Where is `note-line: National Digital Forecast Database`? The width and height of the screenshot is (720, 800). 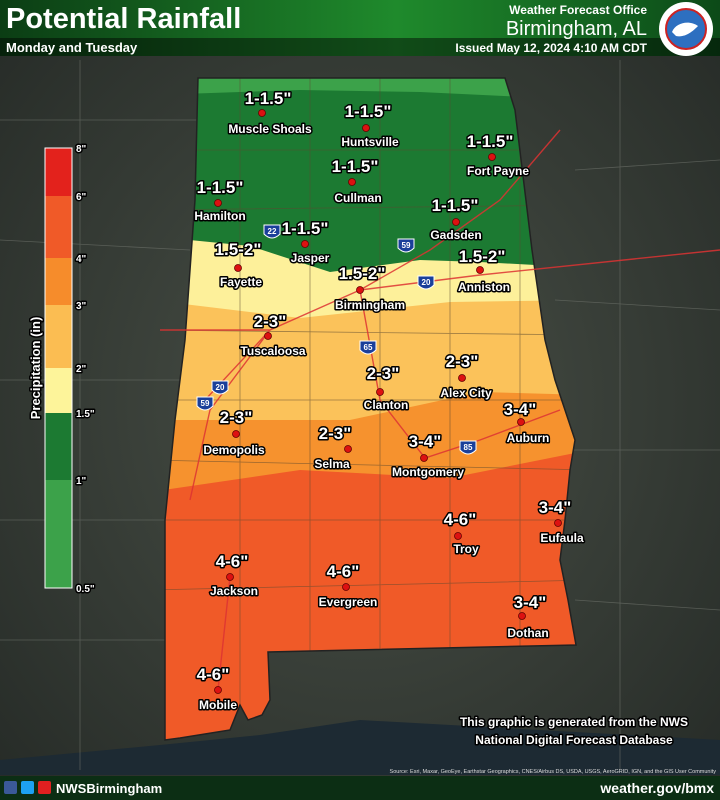
note-line: National Digital Forecast Database is located at coordinates (574, 740).